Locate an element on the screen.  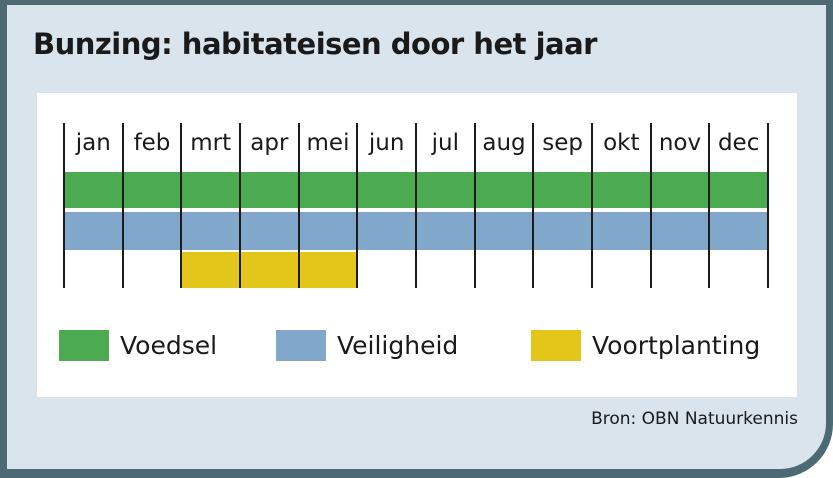
month-label: jan is located at coordinates (93, 143).